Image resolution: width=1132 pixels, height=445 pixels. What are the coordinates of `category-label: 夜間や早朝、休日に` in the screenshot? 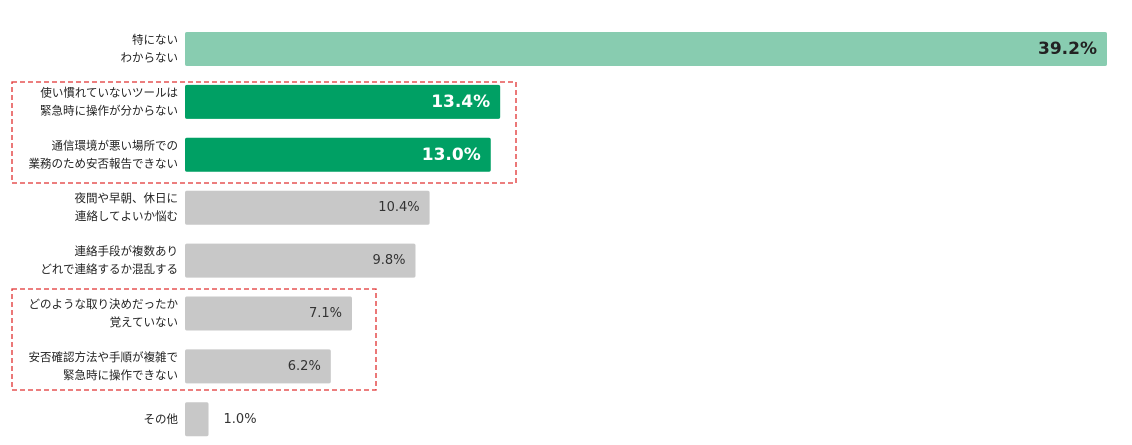 It's located at (127, 198).